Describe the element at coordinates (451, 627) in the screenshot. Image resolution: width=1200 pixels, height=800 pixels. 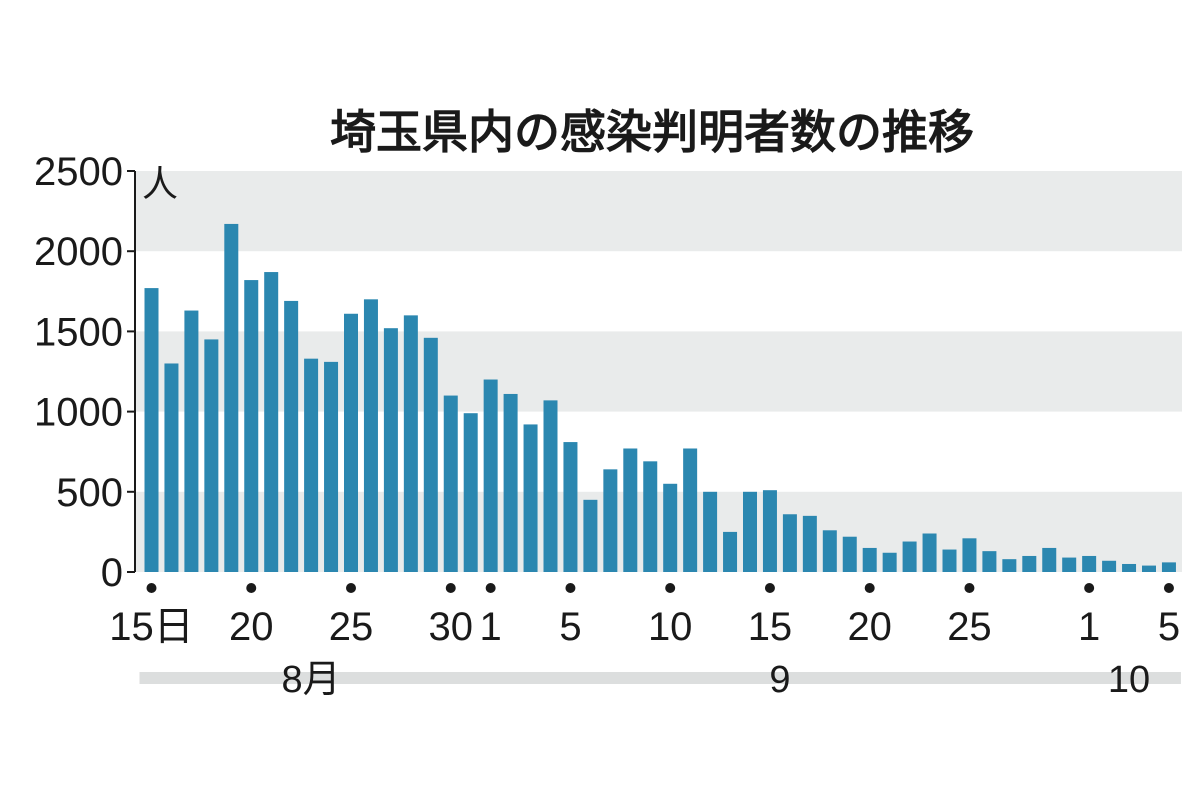
I see `x-tick-label: 30` at that location.